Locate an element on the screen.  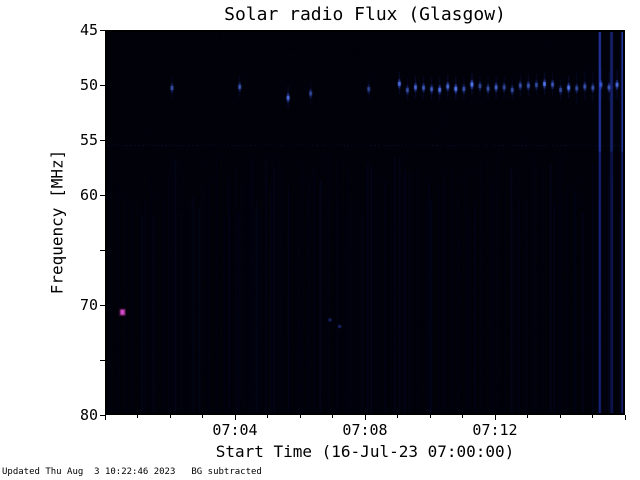
y-tick-label: 55 is located at coordinates (88, 140).